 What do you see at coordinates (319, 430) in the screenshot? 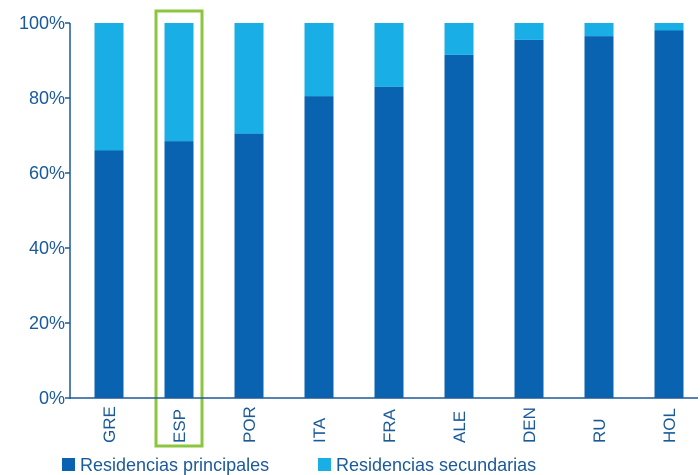
I see `x-tick-label-ita: ITA` at bounding box center [319, 430].